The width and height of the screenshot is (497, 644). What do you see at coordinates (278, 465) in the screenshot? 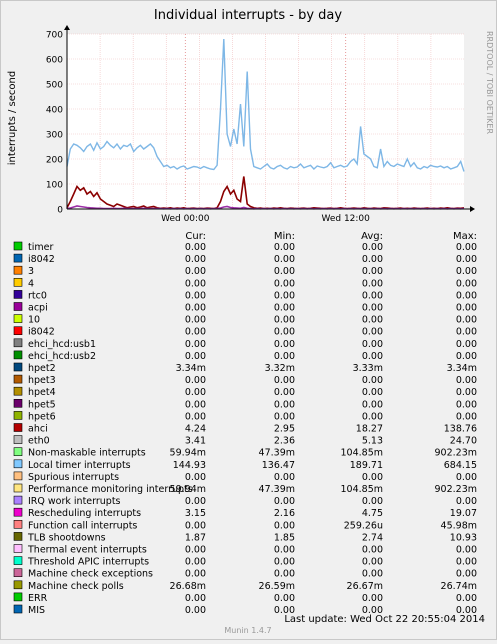
I see `legend-min: 136.47` at bounding box center [278, 465].